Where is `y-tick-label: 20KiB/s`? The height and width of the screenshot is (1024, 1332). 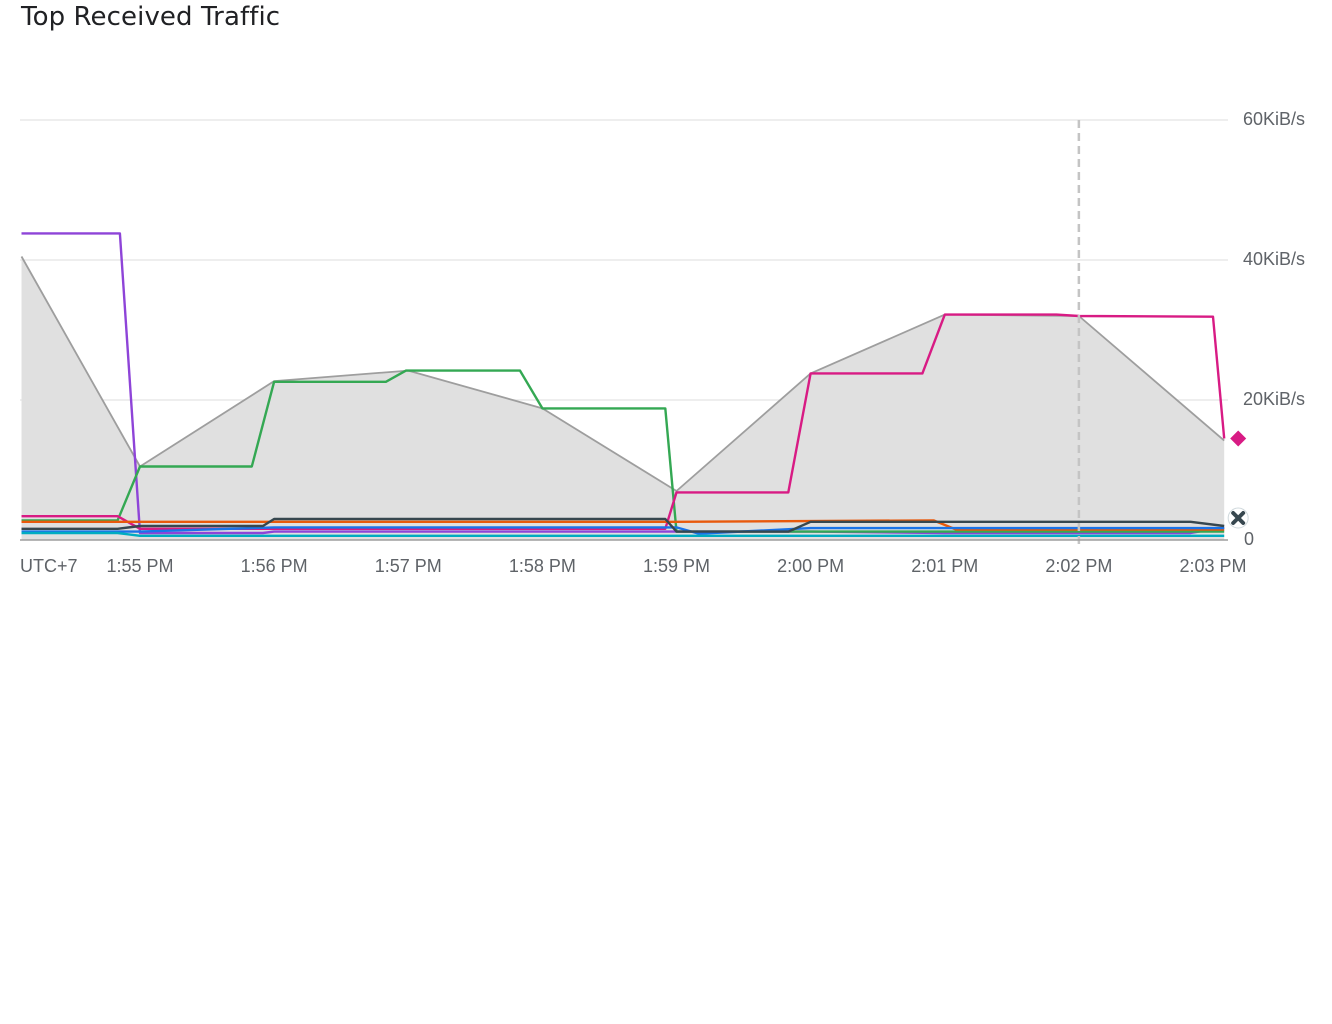 y-tick-label: 20KiB/s is located at coordinates (1274, 399).